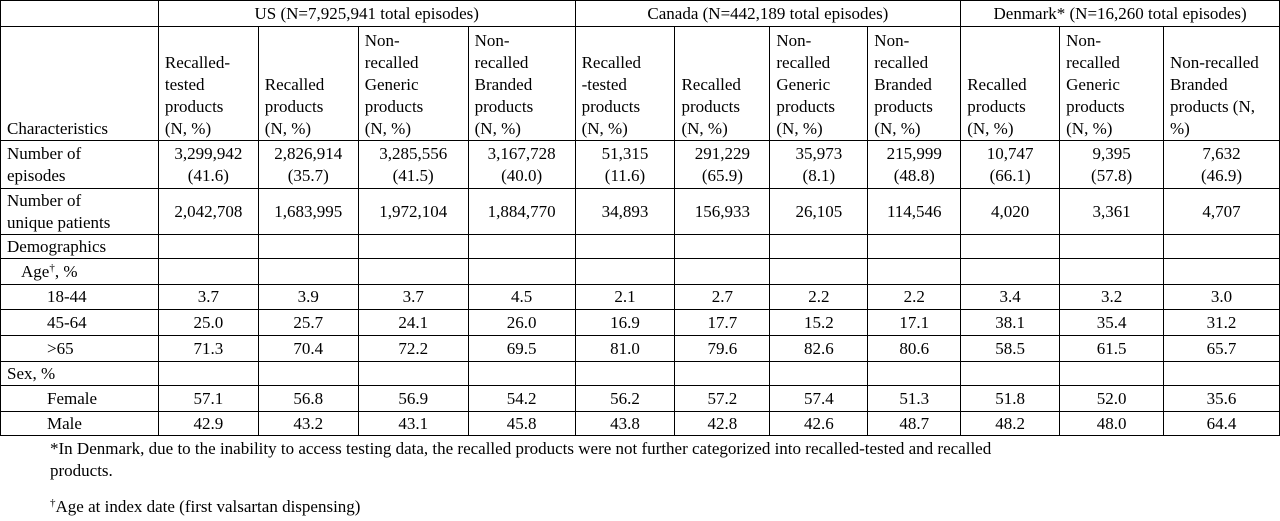  What do you see at coordinates (1221, 164) in the screenshot?
I see `table-cell: 7,632 (46.9)` at bounding box center [1221, 164].